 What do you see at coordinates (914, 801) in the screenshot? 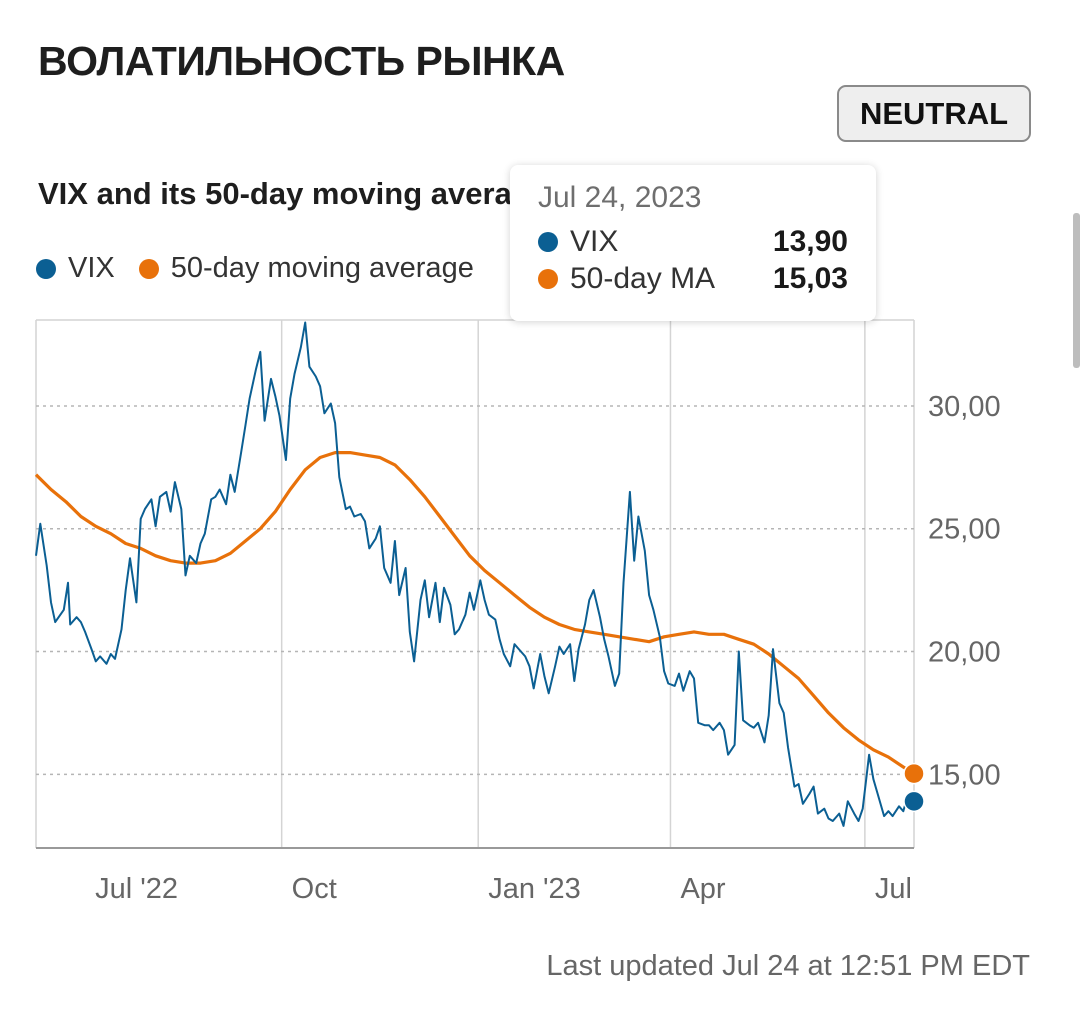
I see `vix-endpoint-marker` at bounding box center [914, 801].